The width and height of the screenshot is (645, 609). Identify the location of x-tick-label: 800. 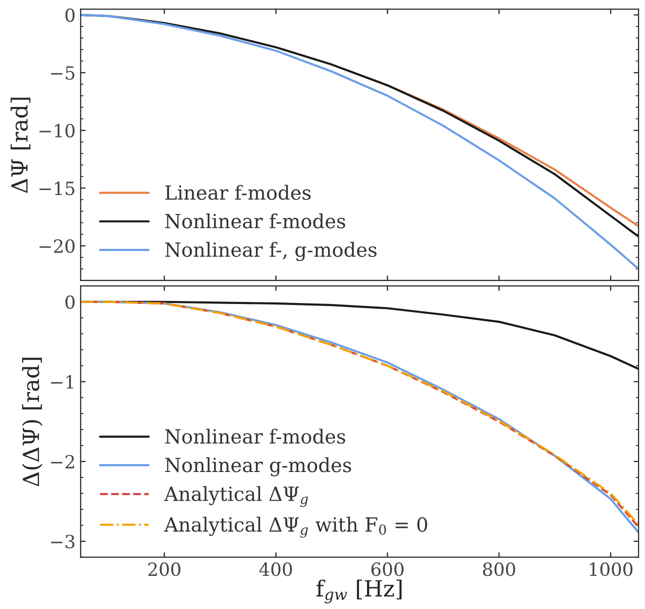
(499, 569).